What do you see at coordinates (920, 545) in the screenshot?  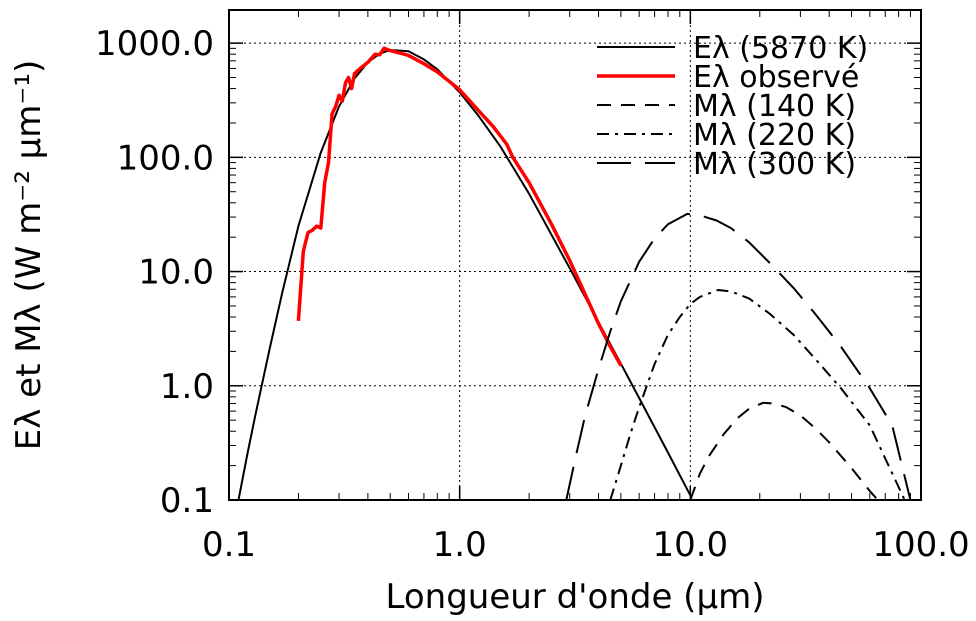 I see `x-tick-label: 100.0` at bounding box center [920, 545].